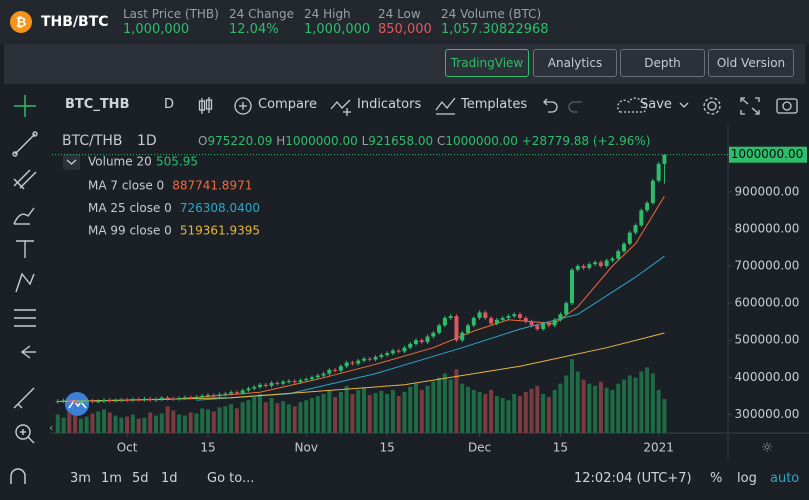 This screenshot has height=500, width=809. I want to click on stat: 24 Volume (BTC) 1,057.30822968, so click(495, 22).